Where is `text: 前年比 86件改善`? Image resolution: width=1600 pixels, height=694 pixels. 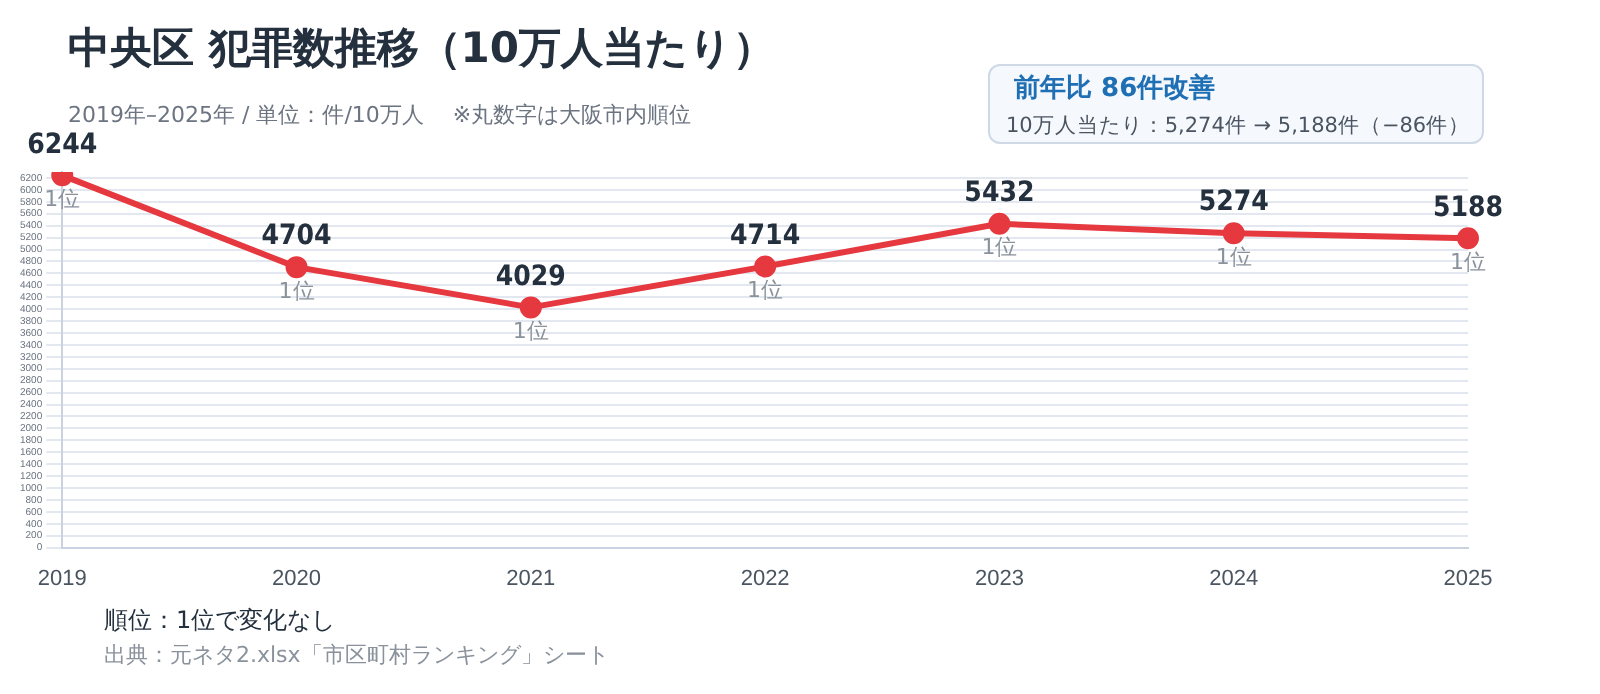
text: 前年比 86件改善 is located at coordinates (1115, 88).